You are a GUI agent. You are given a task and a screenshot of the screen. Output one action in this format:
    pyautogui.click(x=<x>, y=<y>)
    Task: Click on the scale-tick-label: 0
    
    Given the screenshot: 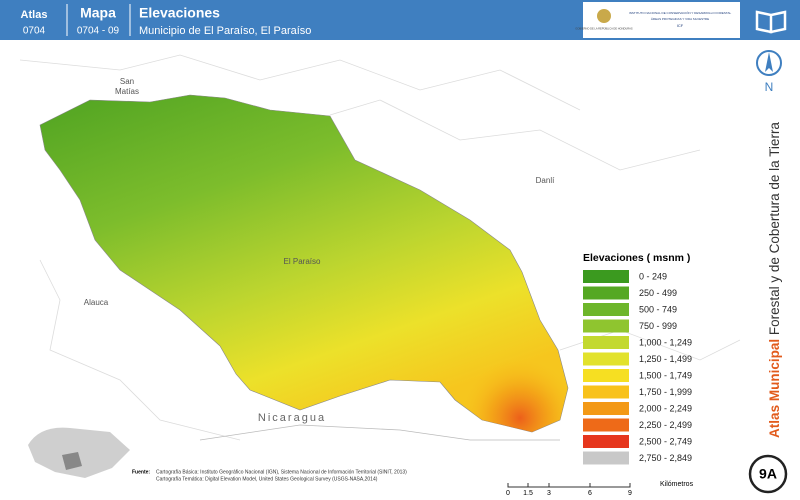 What is the action you would take?
    pyautogui.click(x=508, y=493)
    